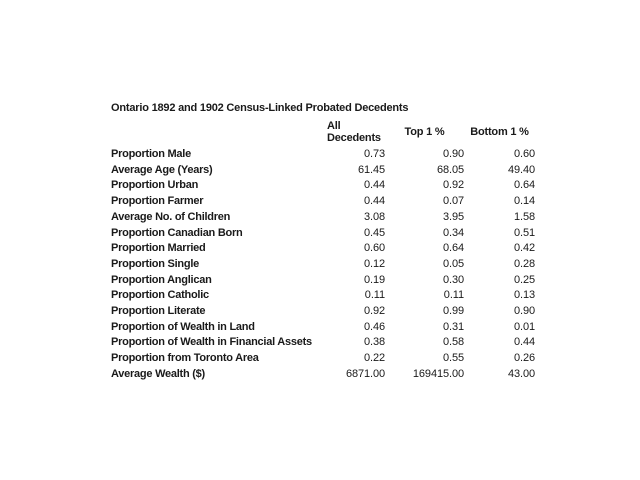 Image resolution: width=640 pixels, height=480 pixels. What do you see at coordinates (158, 248) in the screenshot?
I see `row-label: Proportion Married` at bounding box center [158, 248].